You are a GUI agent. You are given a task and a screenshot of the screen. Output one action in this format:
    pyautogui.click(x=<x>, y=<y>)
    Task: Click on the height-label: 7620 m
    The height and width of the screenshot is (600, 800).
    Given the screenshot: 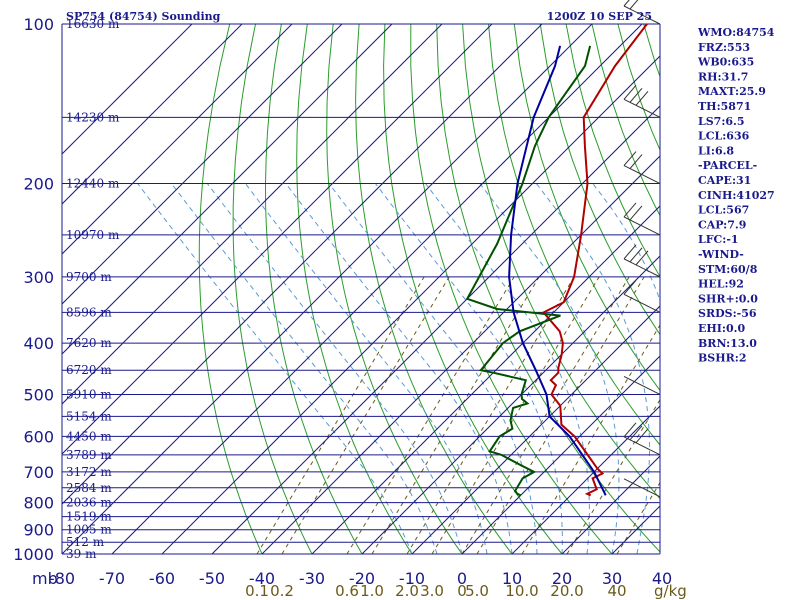 What is the action you would take?
    pyautogui.click(x=89, y=343)
    